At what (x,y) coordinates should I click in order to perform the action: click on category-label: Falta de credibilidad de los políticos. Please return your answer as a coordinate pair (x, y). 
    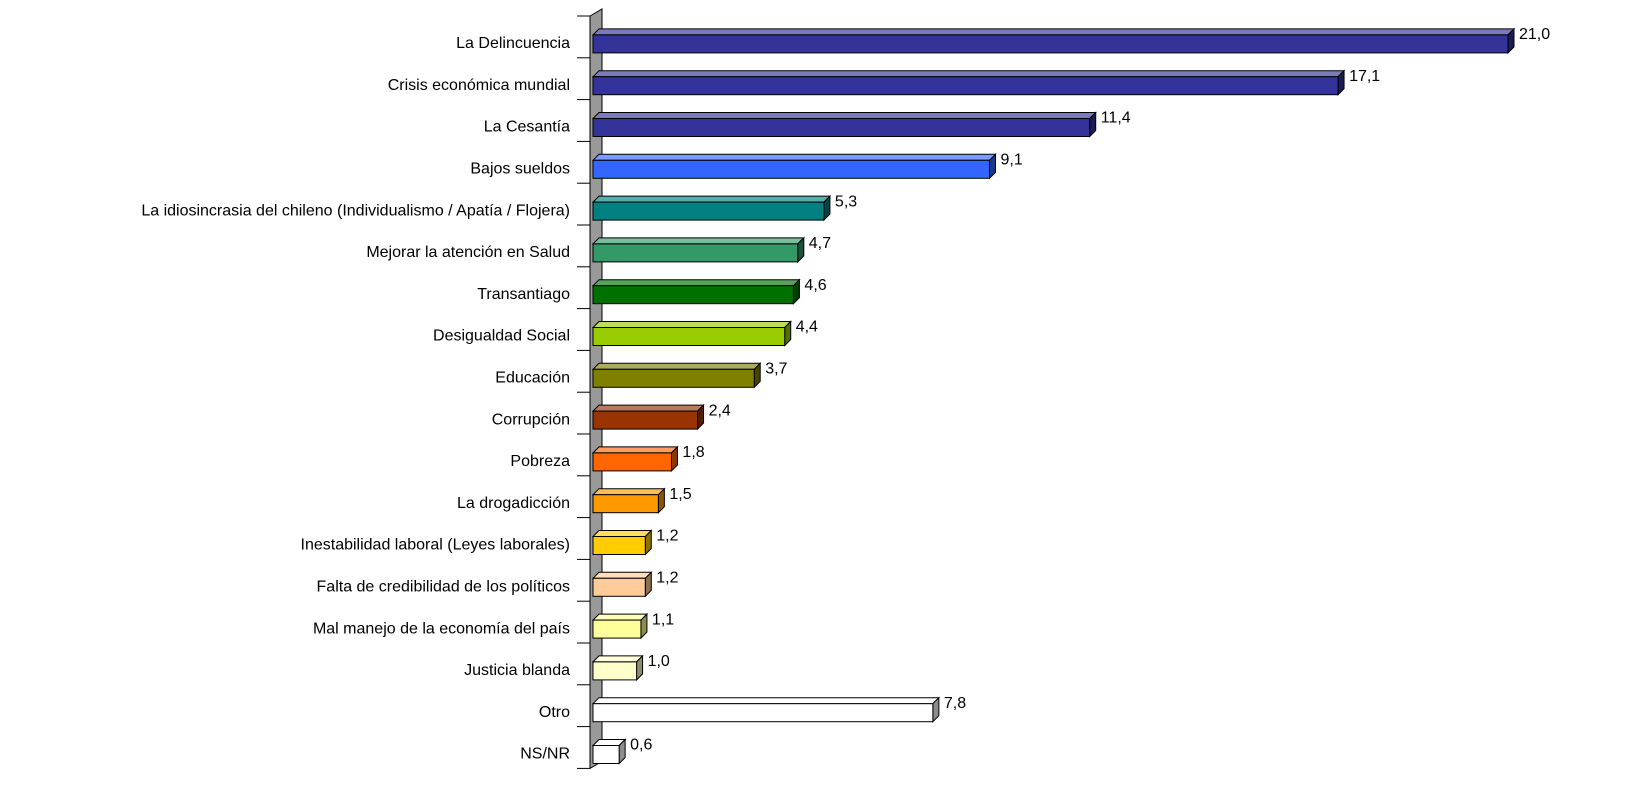
    Looking at the image, I should click on (443, 587).